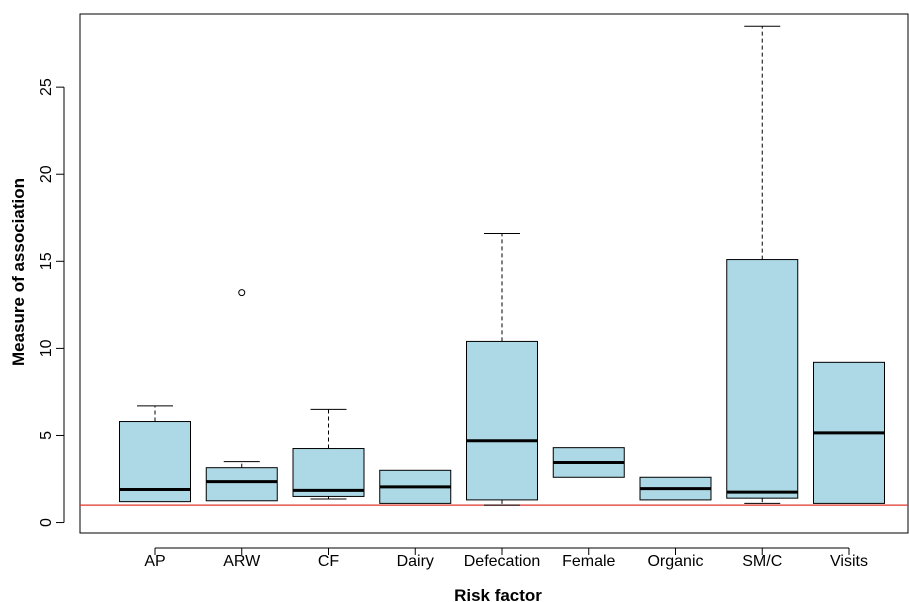  What do you see at coordinates (415, 561) in the screenshot?
I see `x-tick-label: Dairy` at bounding box center [415, 561].